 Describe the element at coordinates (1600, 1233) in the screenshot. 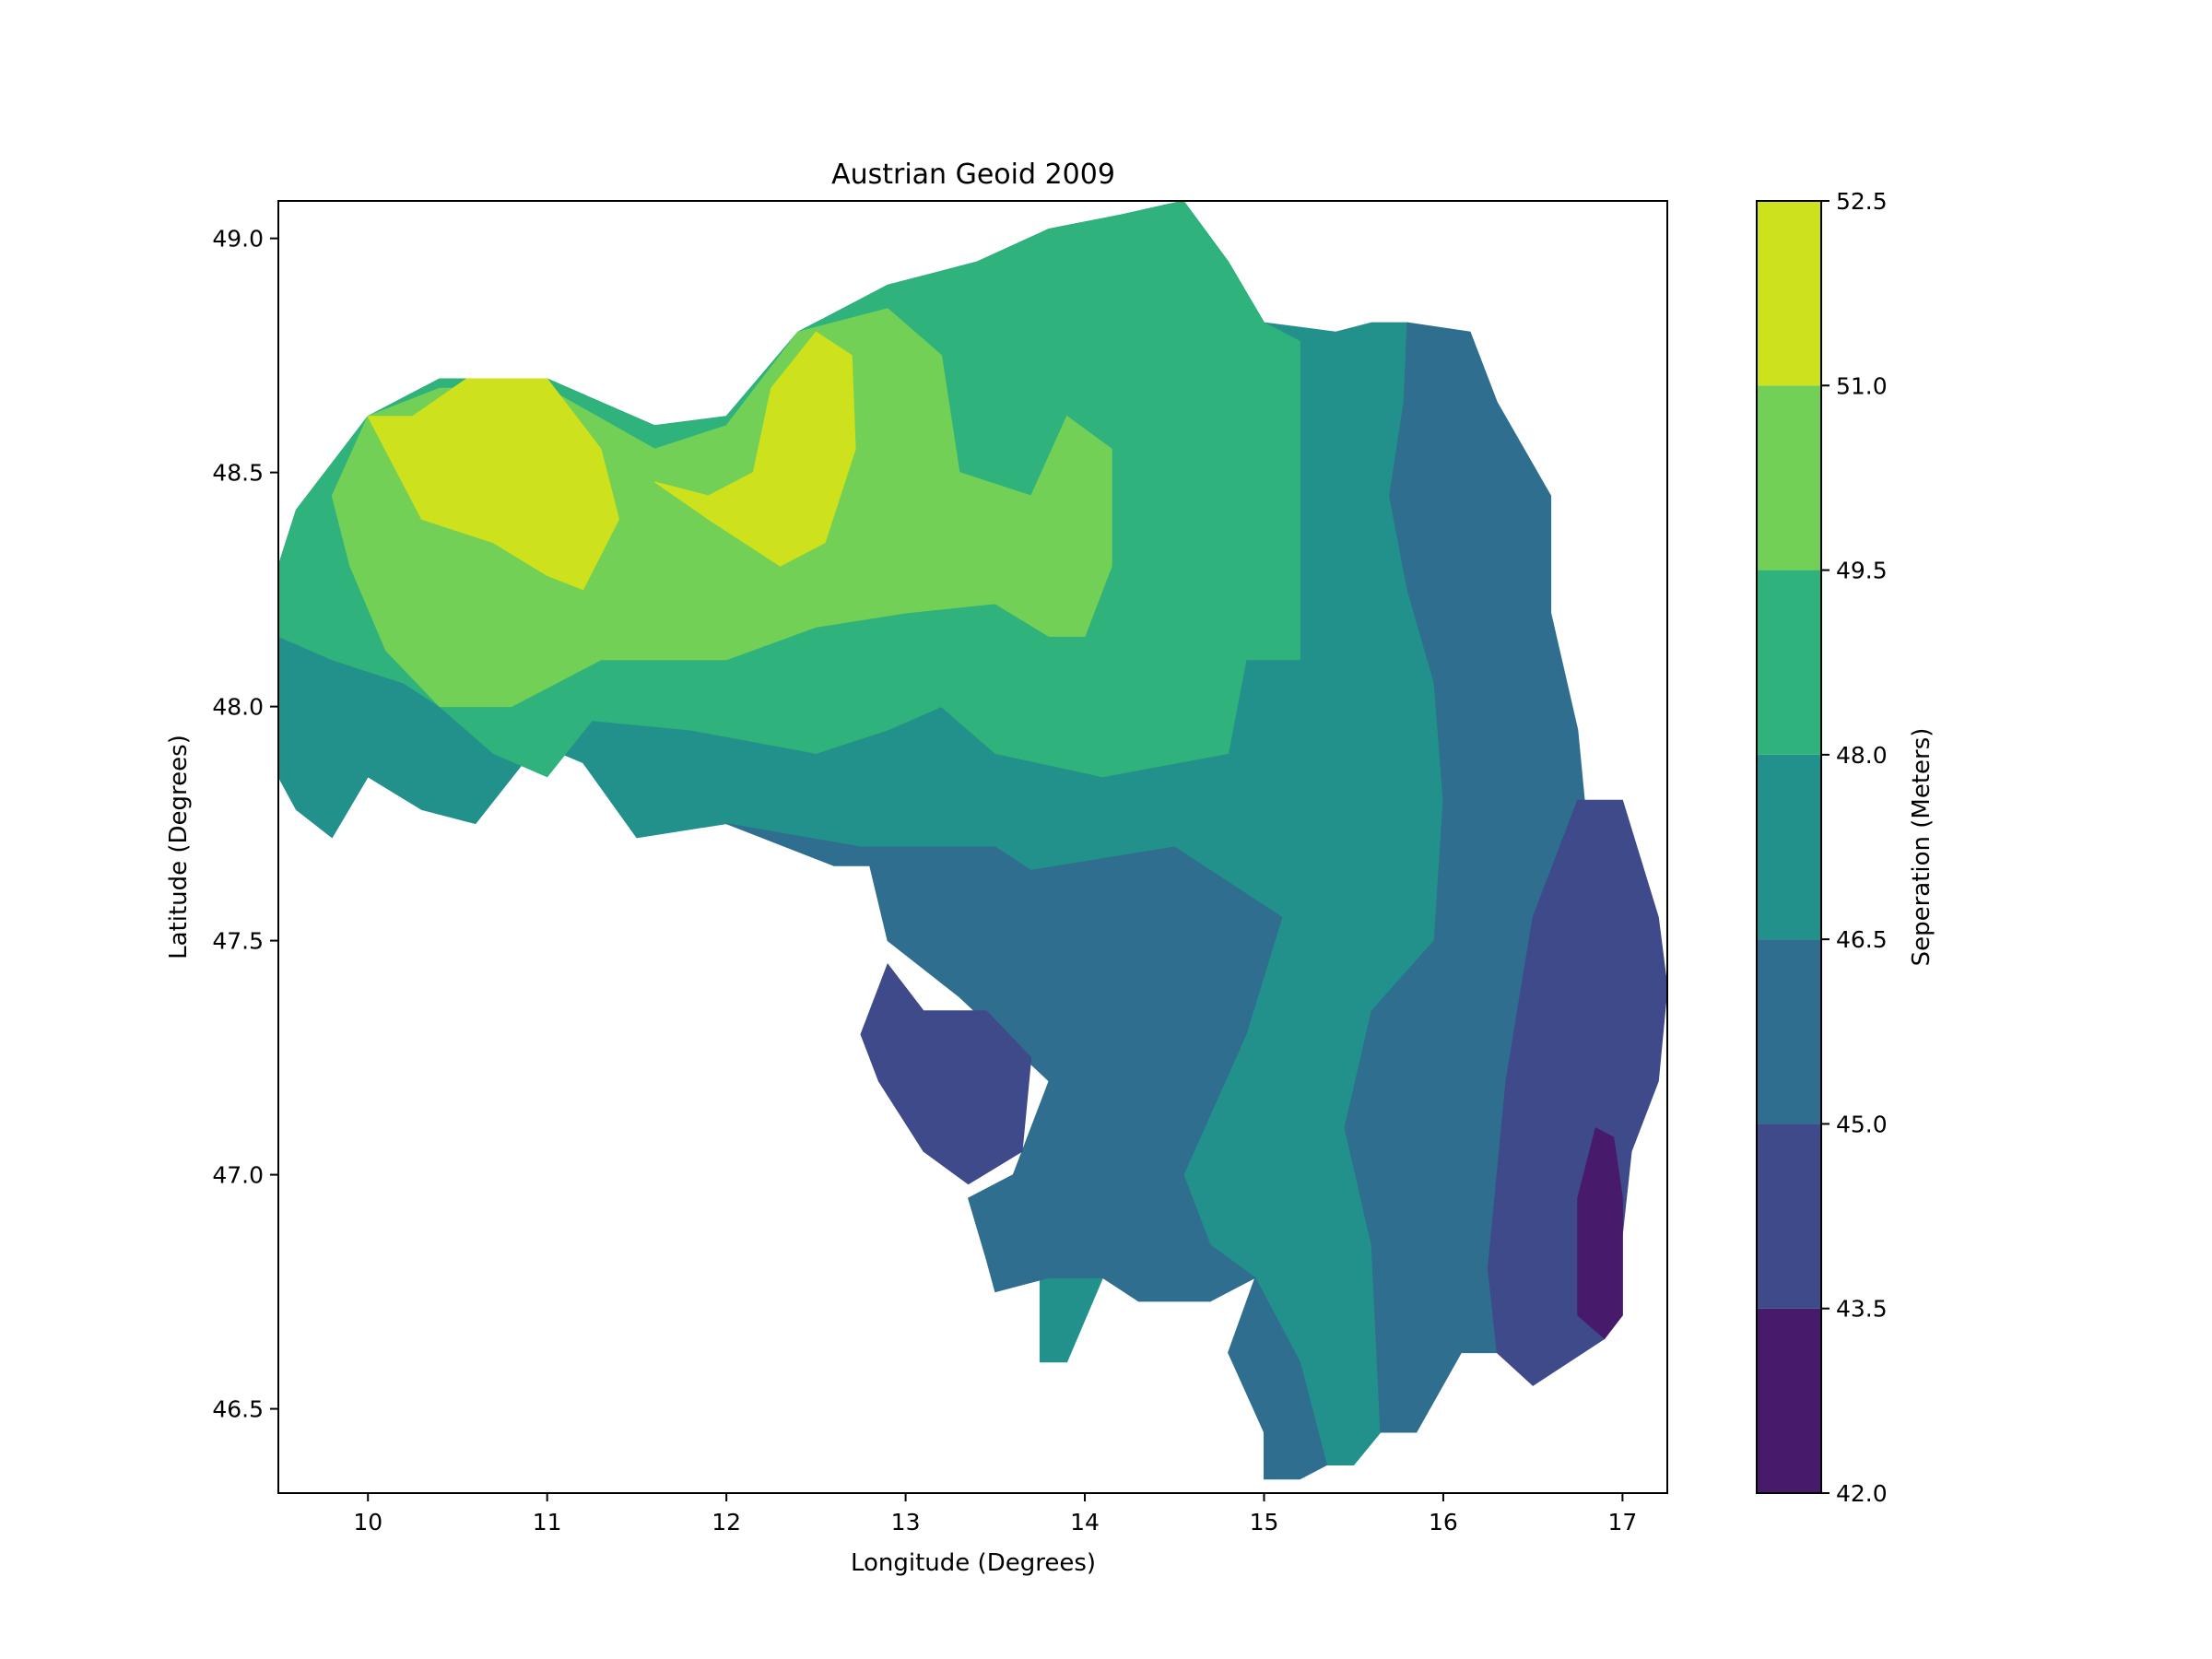

I see `contour-band-42-43.5-0` at that location.